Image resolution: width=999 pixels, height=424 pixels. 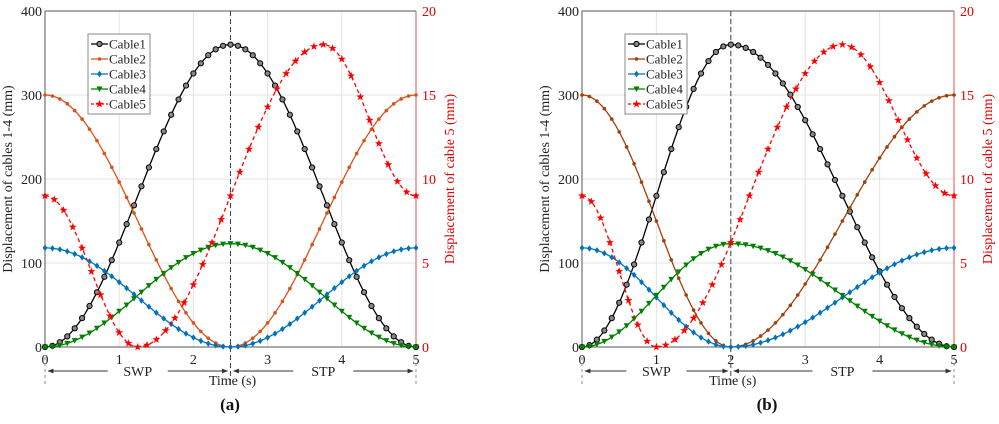 I want to click on y-left-tick-label: 100, so click(x=568, y=264).